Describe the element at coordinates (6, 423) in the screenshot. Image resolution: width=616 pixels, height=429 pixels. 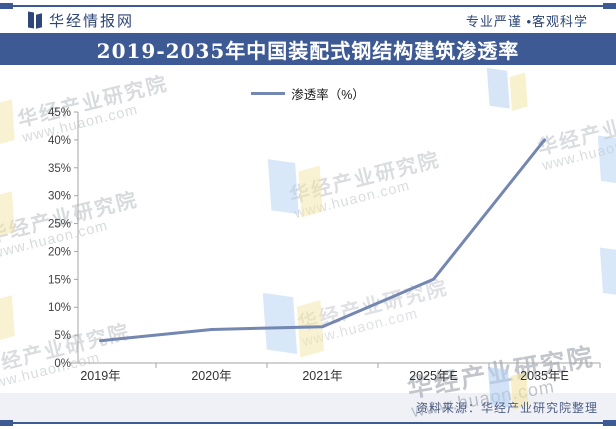
I see `bottom-left-border-cap` at that location.